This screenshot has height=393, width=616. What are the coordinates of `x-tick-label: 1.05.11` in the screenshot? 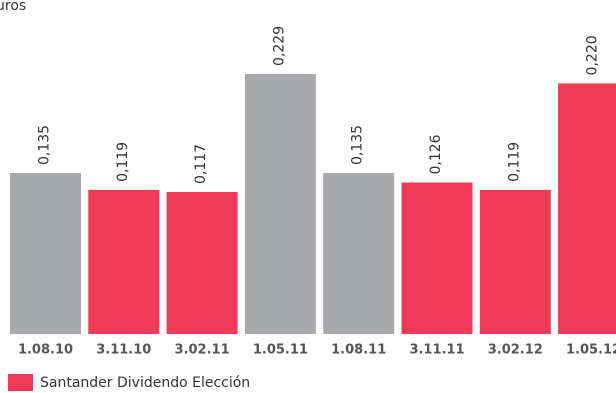 It's located at (280, 350).